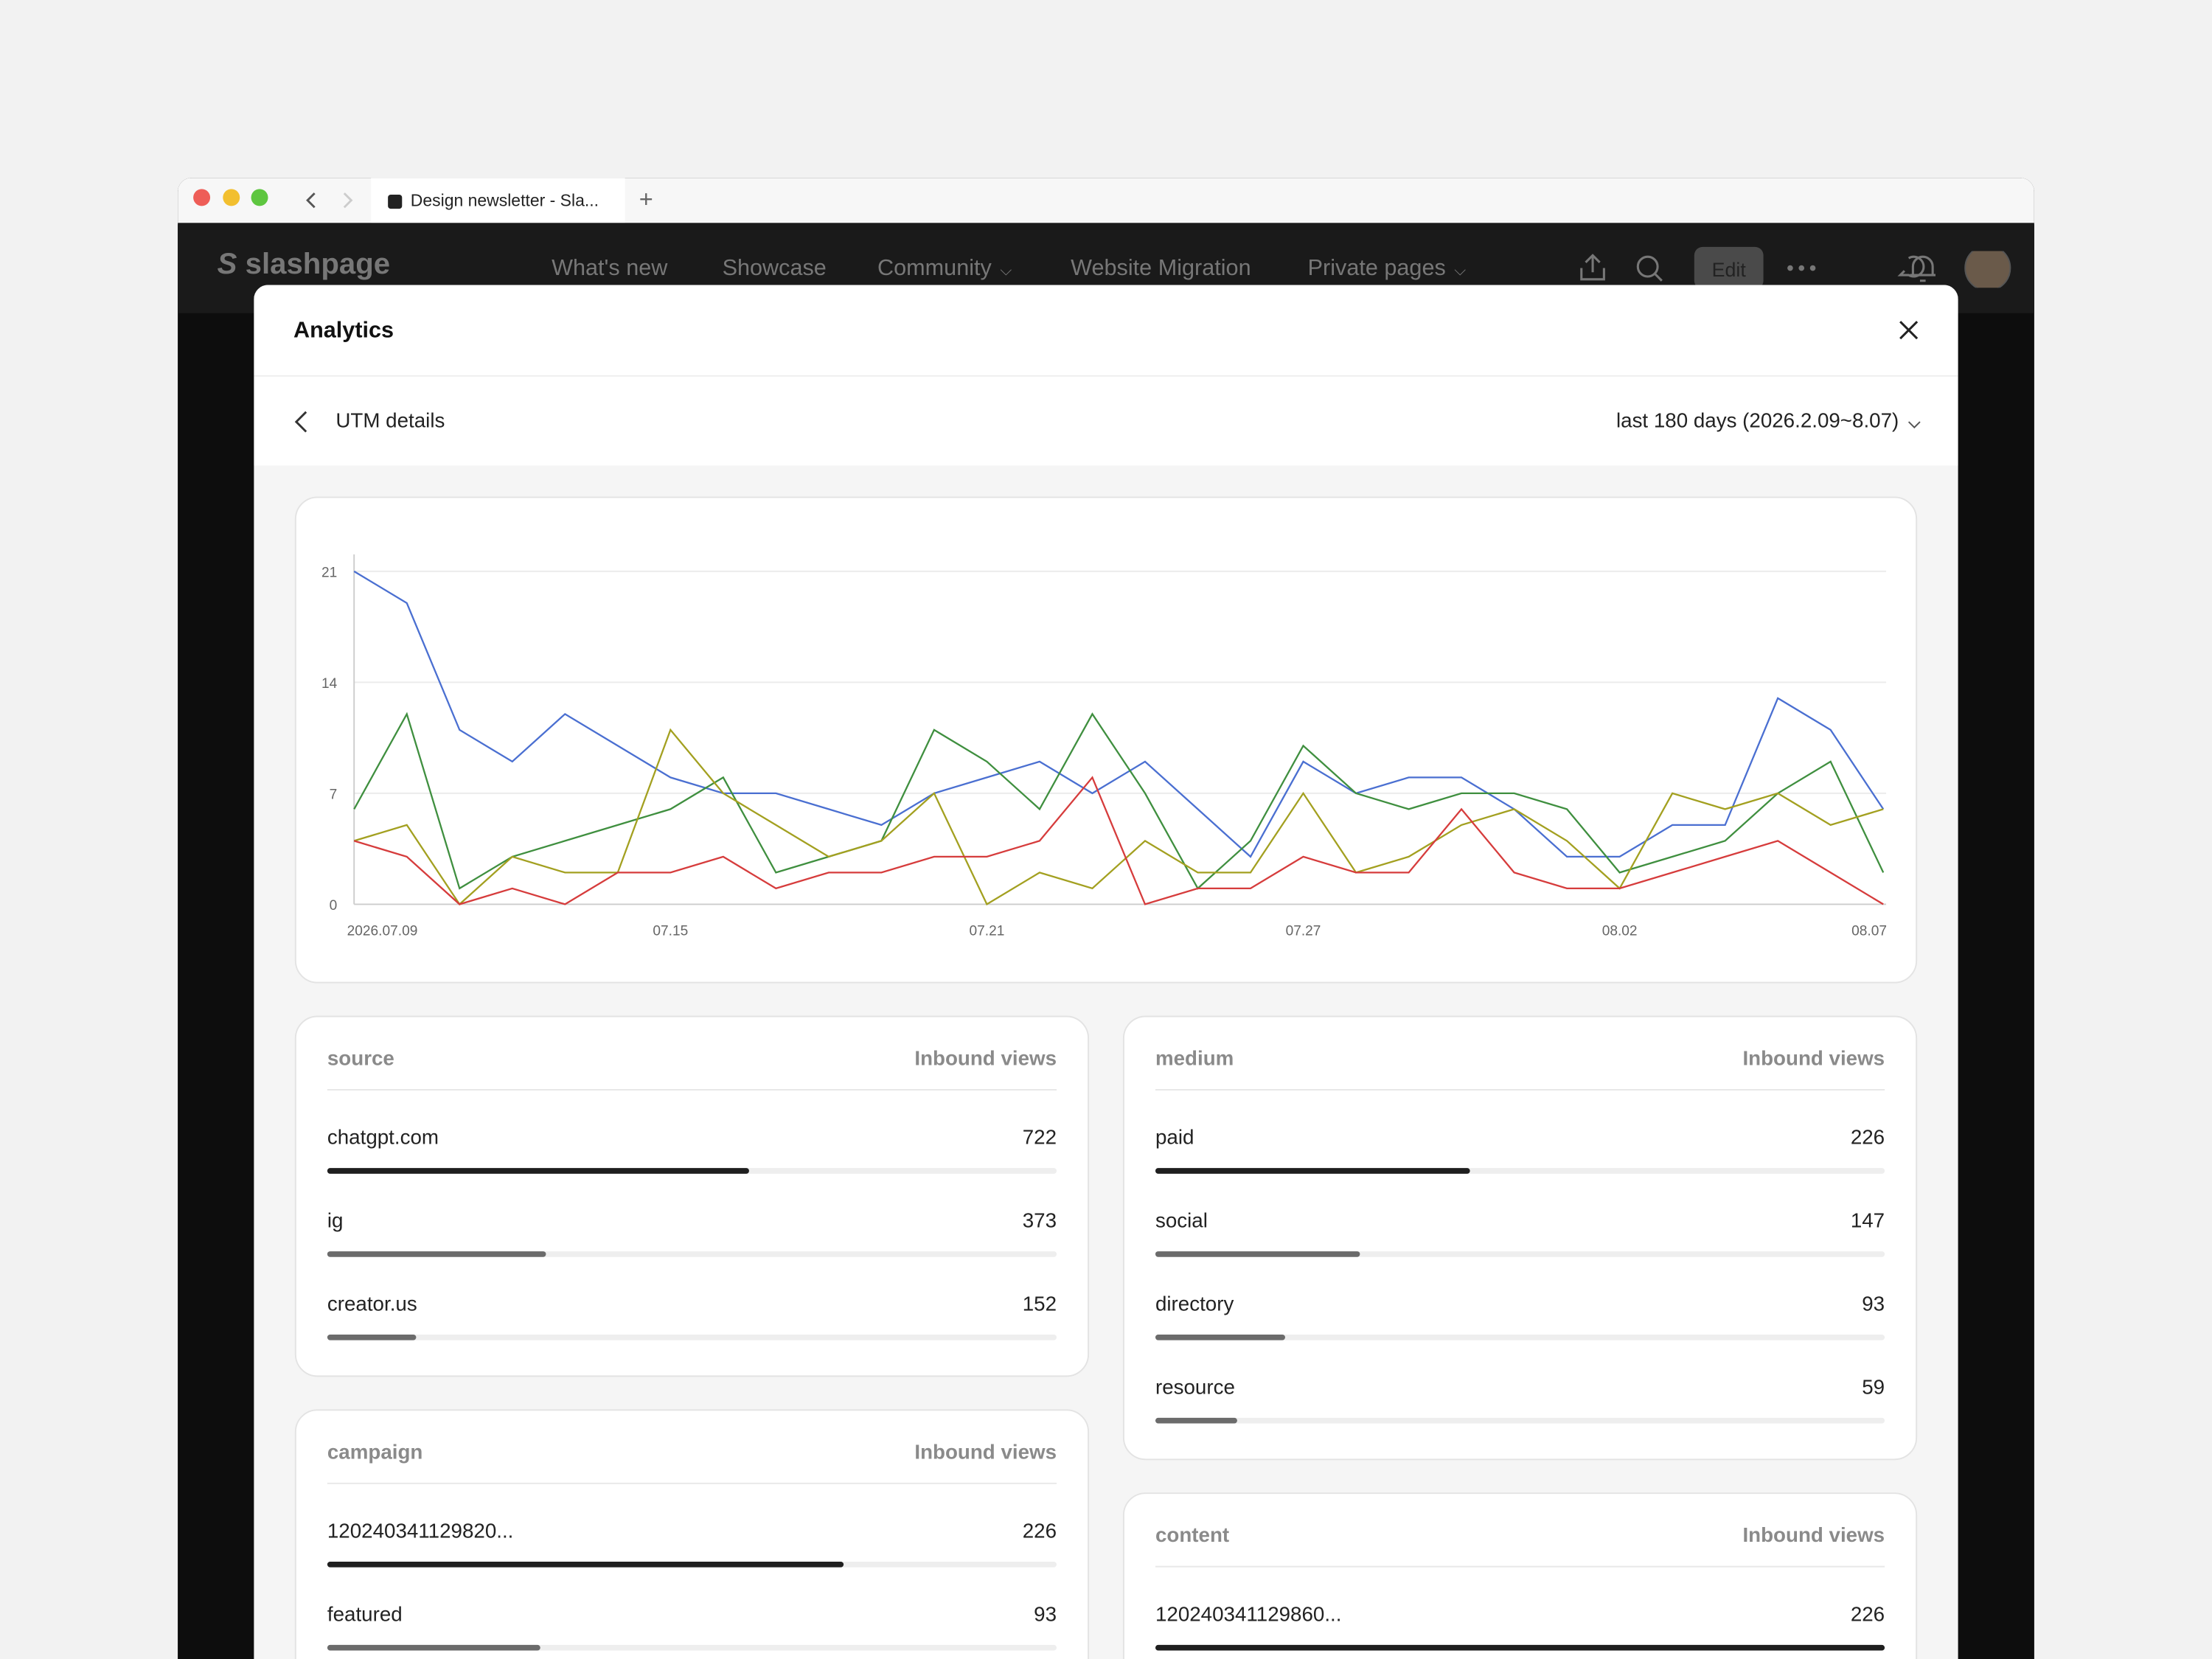 The image size is (2212, 1659). Describe the element at coordinates (1520, 1222) in the screenshot. I see `row-text: social 147` at that location.